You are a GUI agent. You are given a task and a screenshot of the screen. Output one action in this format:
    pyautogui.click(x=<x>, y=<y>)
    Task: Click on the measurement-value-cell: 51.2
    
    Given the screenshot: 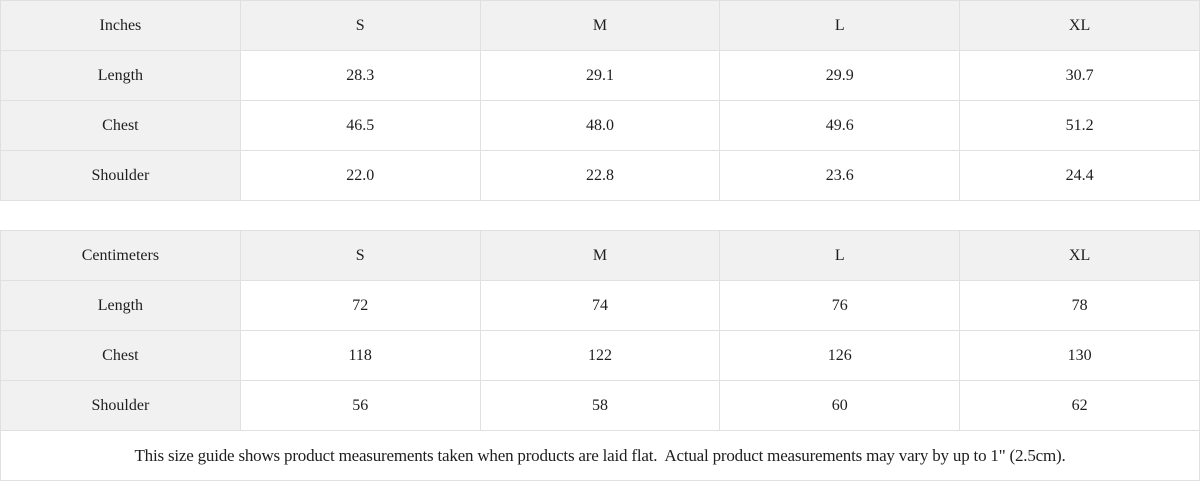 What is the action you would take?
    pyautogui.click(x=1079, y=125)
    